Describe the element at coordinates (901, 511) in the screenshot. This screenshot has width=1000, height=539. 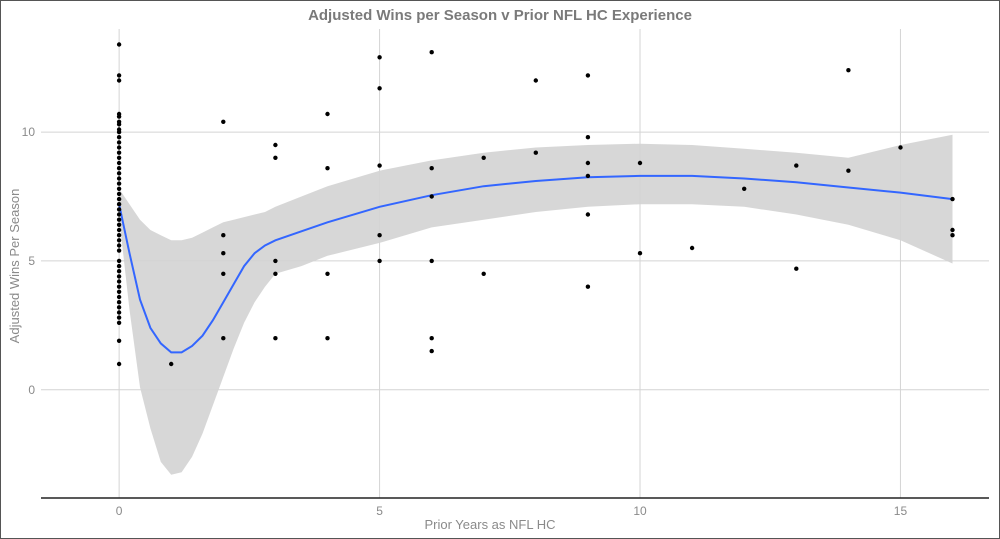
I see `x-tick-label: 15` at that location.